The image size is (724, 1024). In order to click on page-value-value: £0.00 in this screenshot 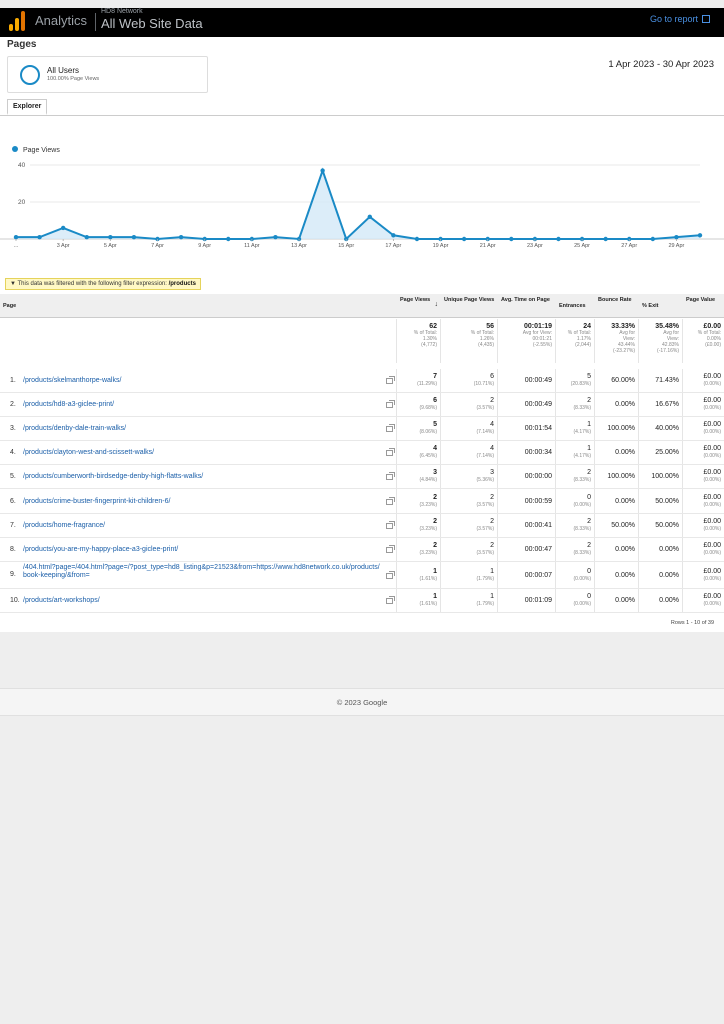, I will do `click(712, 497)`.